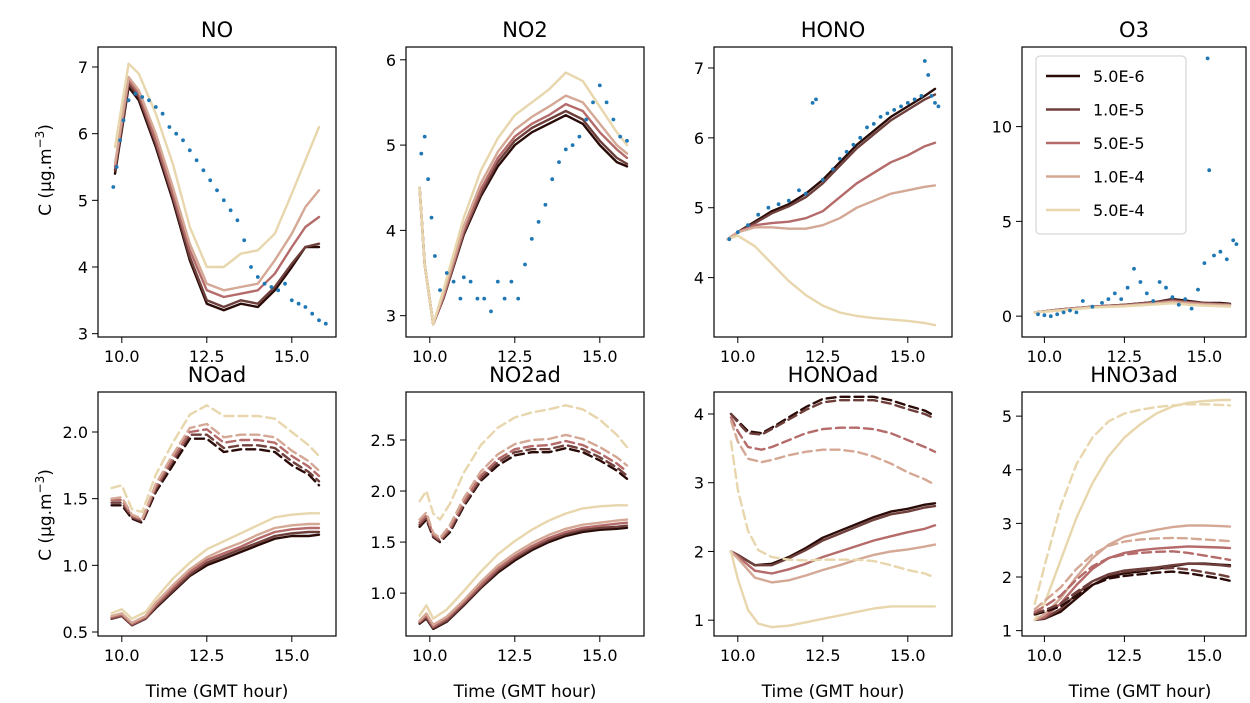 The width and height of the screenshot is (1250, 703). Describe the element at coordinates (1007, 577) in the screenshot. I see `y-tick-label: 2` at that location.